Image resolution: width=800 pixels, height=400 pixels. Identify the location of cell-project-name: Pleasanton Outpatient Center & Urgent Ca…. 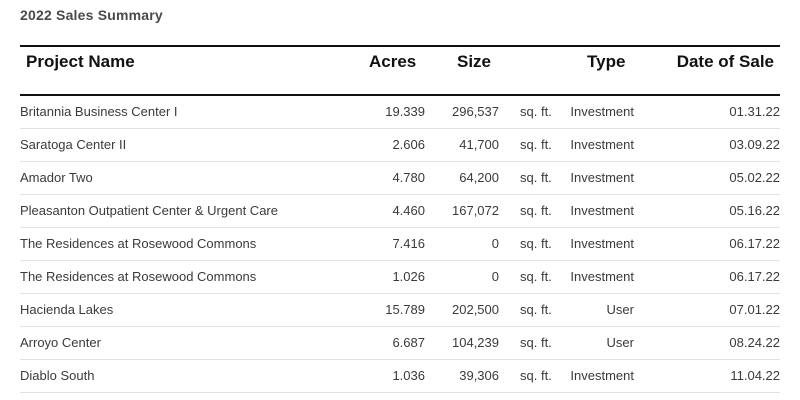
(149, 210).